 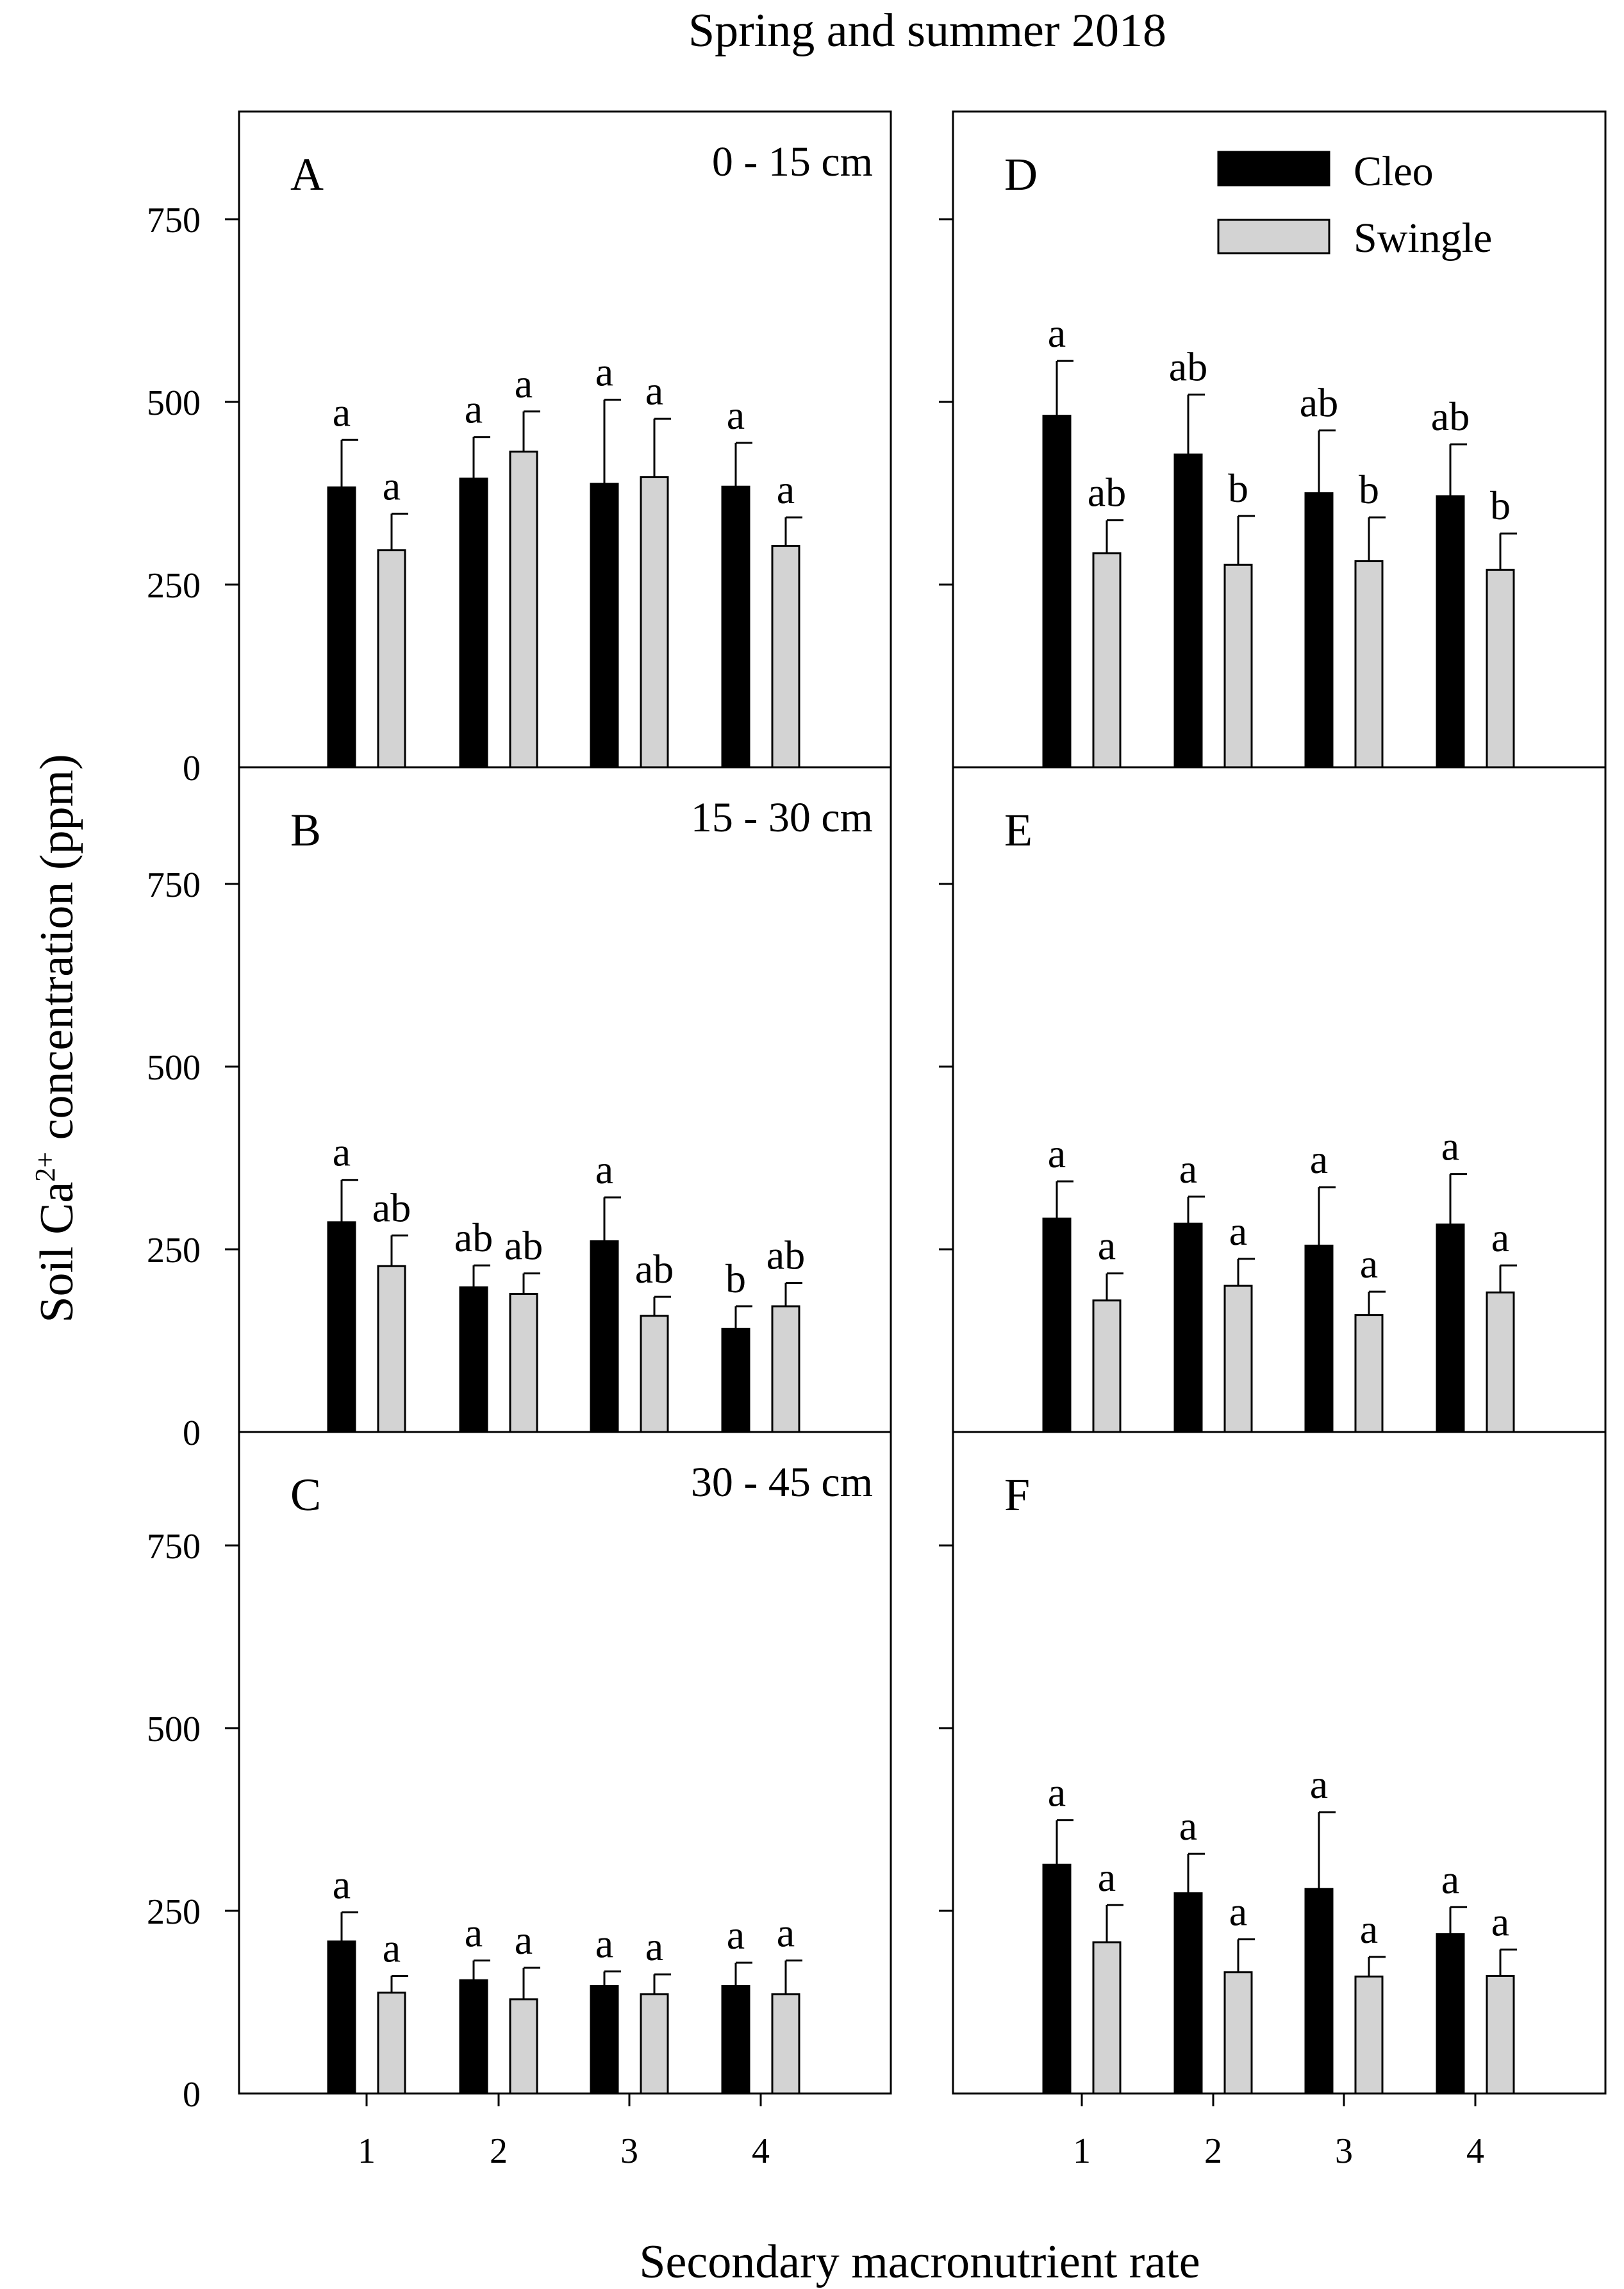 I want to click on y-axis-label-prefix: Soil Ca, so click(x=57, y=1253).